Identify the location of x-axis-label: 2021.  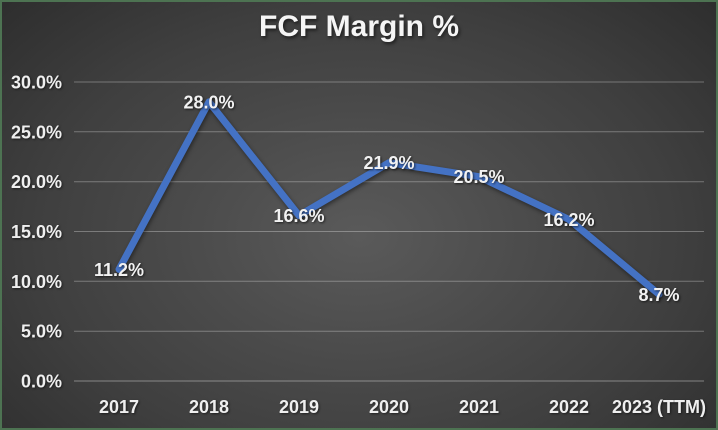
(479, 407).